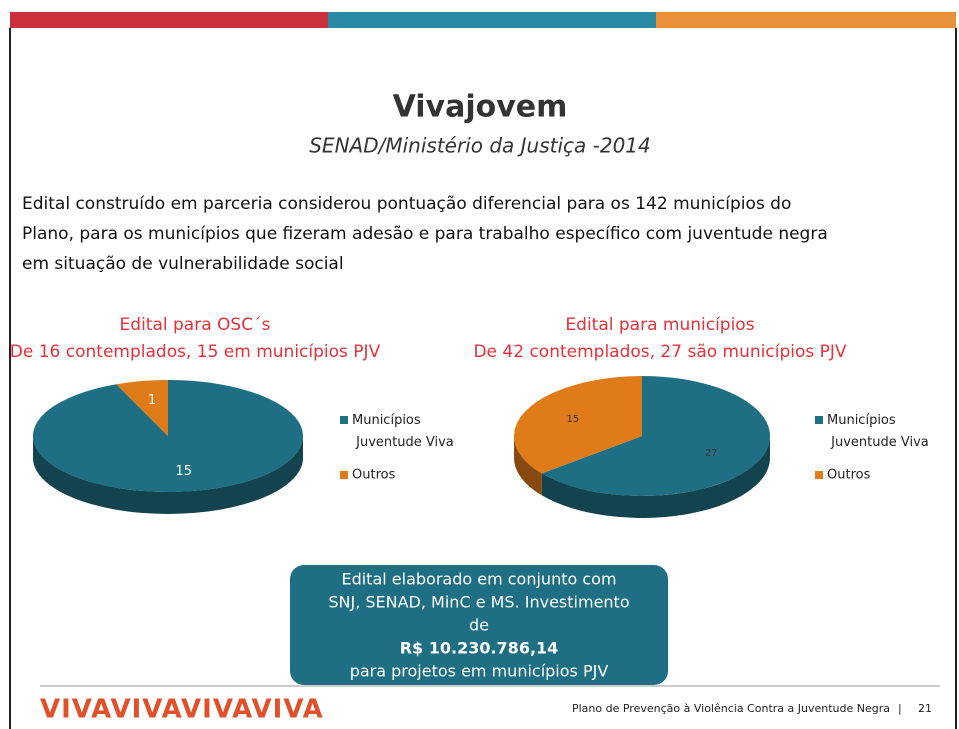 The width and height of the screenshot is (959, 729). What do you see at coordinates (479, 648) in the screenshot?
I see `box-line: R$ 10.230.786,14` at bounding box center [479, 648].